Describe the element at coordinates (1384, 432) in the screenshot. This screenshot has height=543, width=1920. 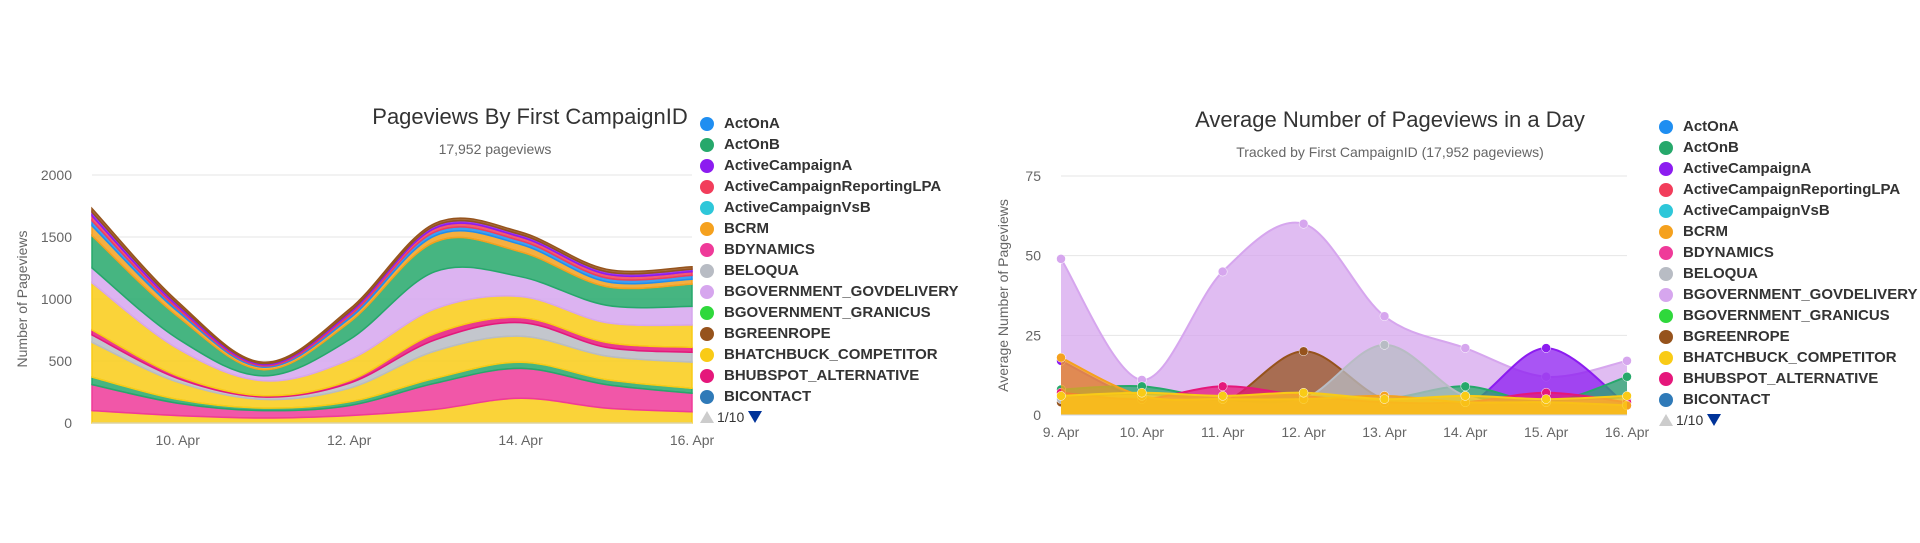
I see `x-tick-label: 13. Apr` at that location.